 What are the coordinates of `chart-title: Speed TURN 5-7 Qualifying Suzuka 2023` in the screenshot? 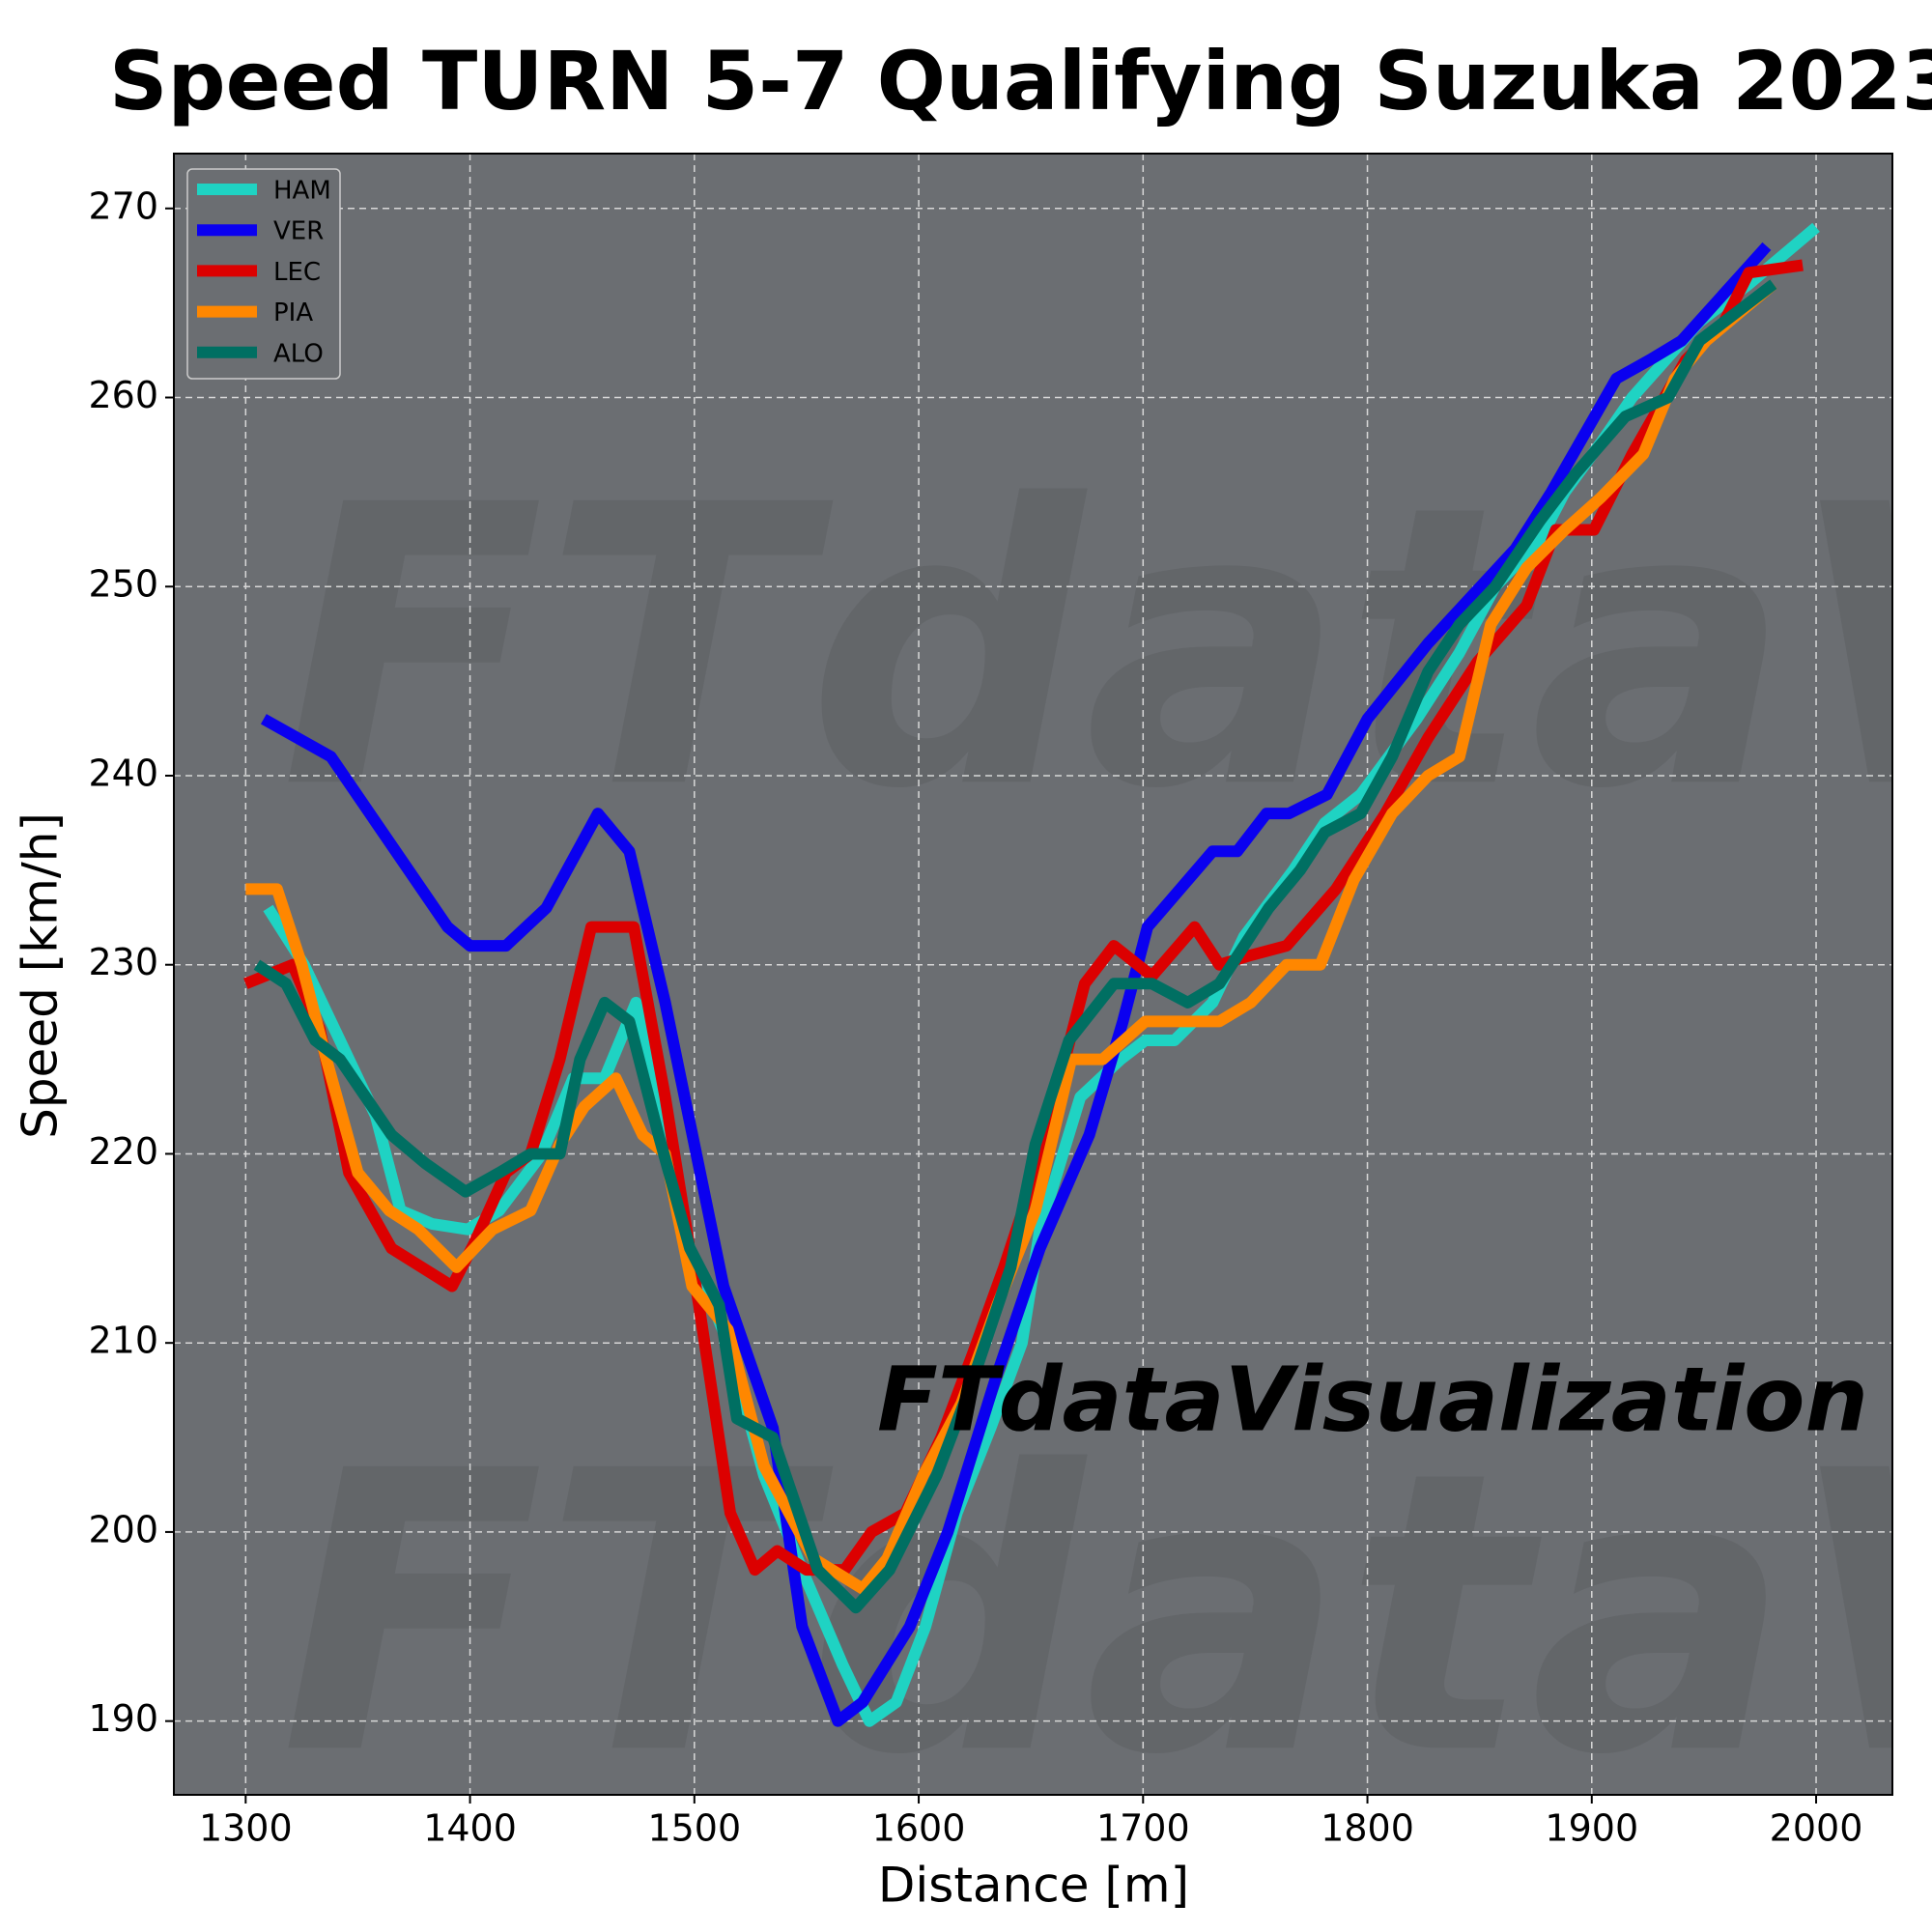 It's located at (1021, 81).